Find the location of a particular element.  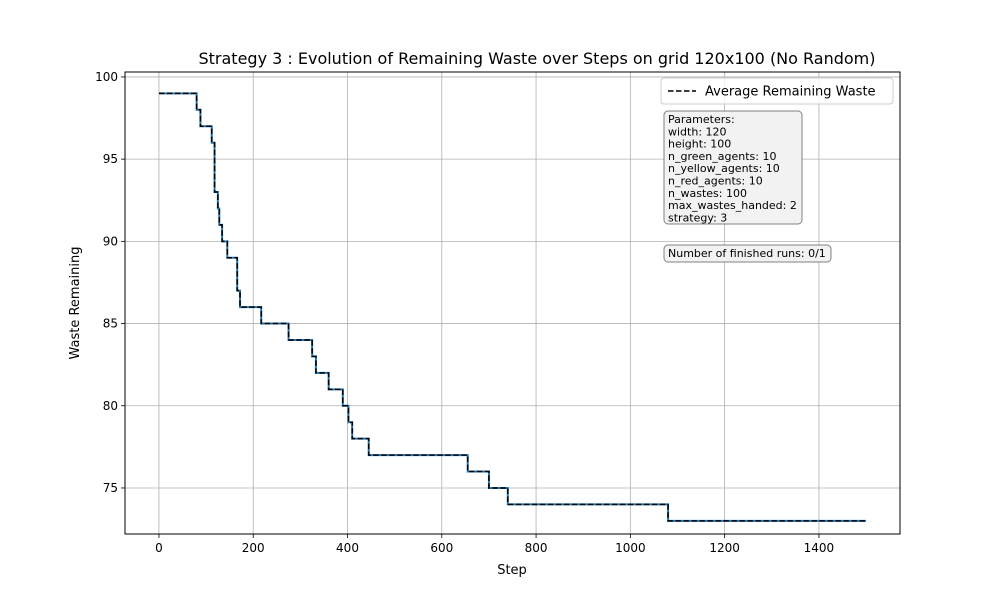

x-tick-label: 200 is located at coordinates (253, 548).